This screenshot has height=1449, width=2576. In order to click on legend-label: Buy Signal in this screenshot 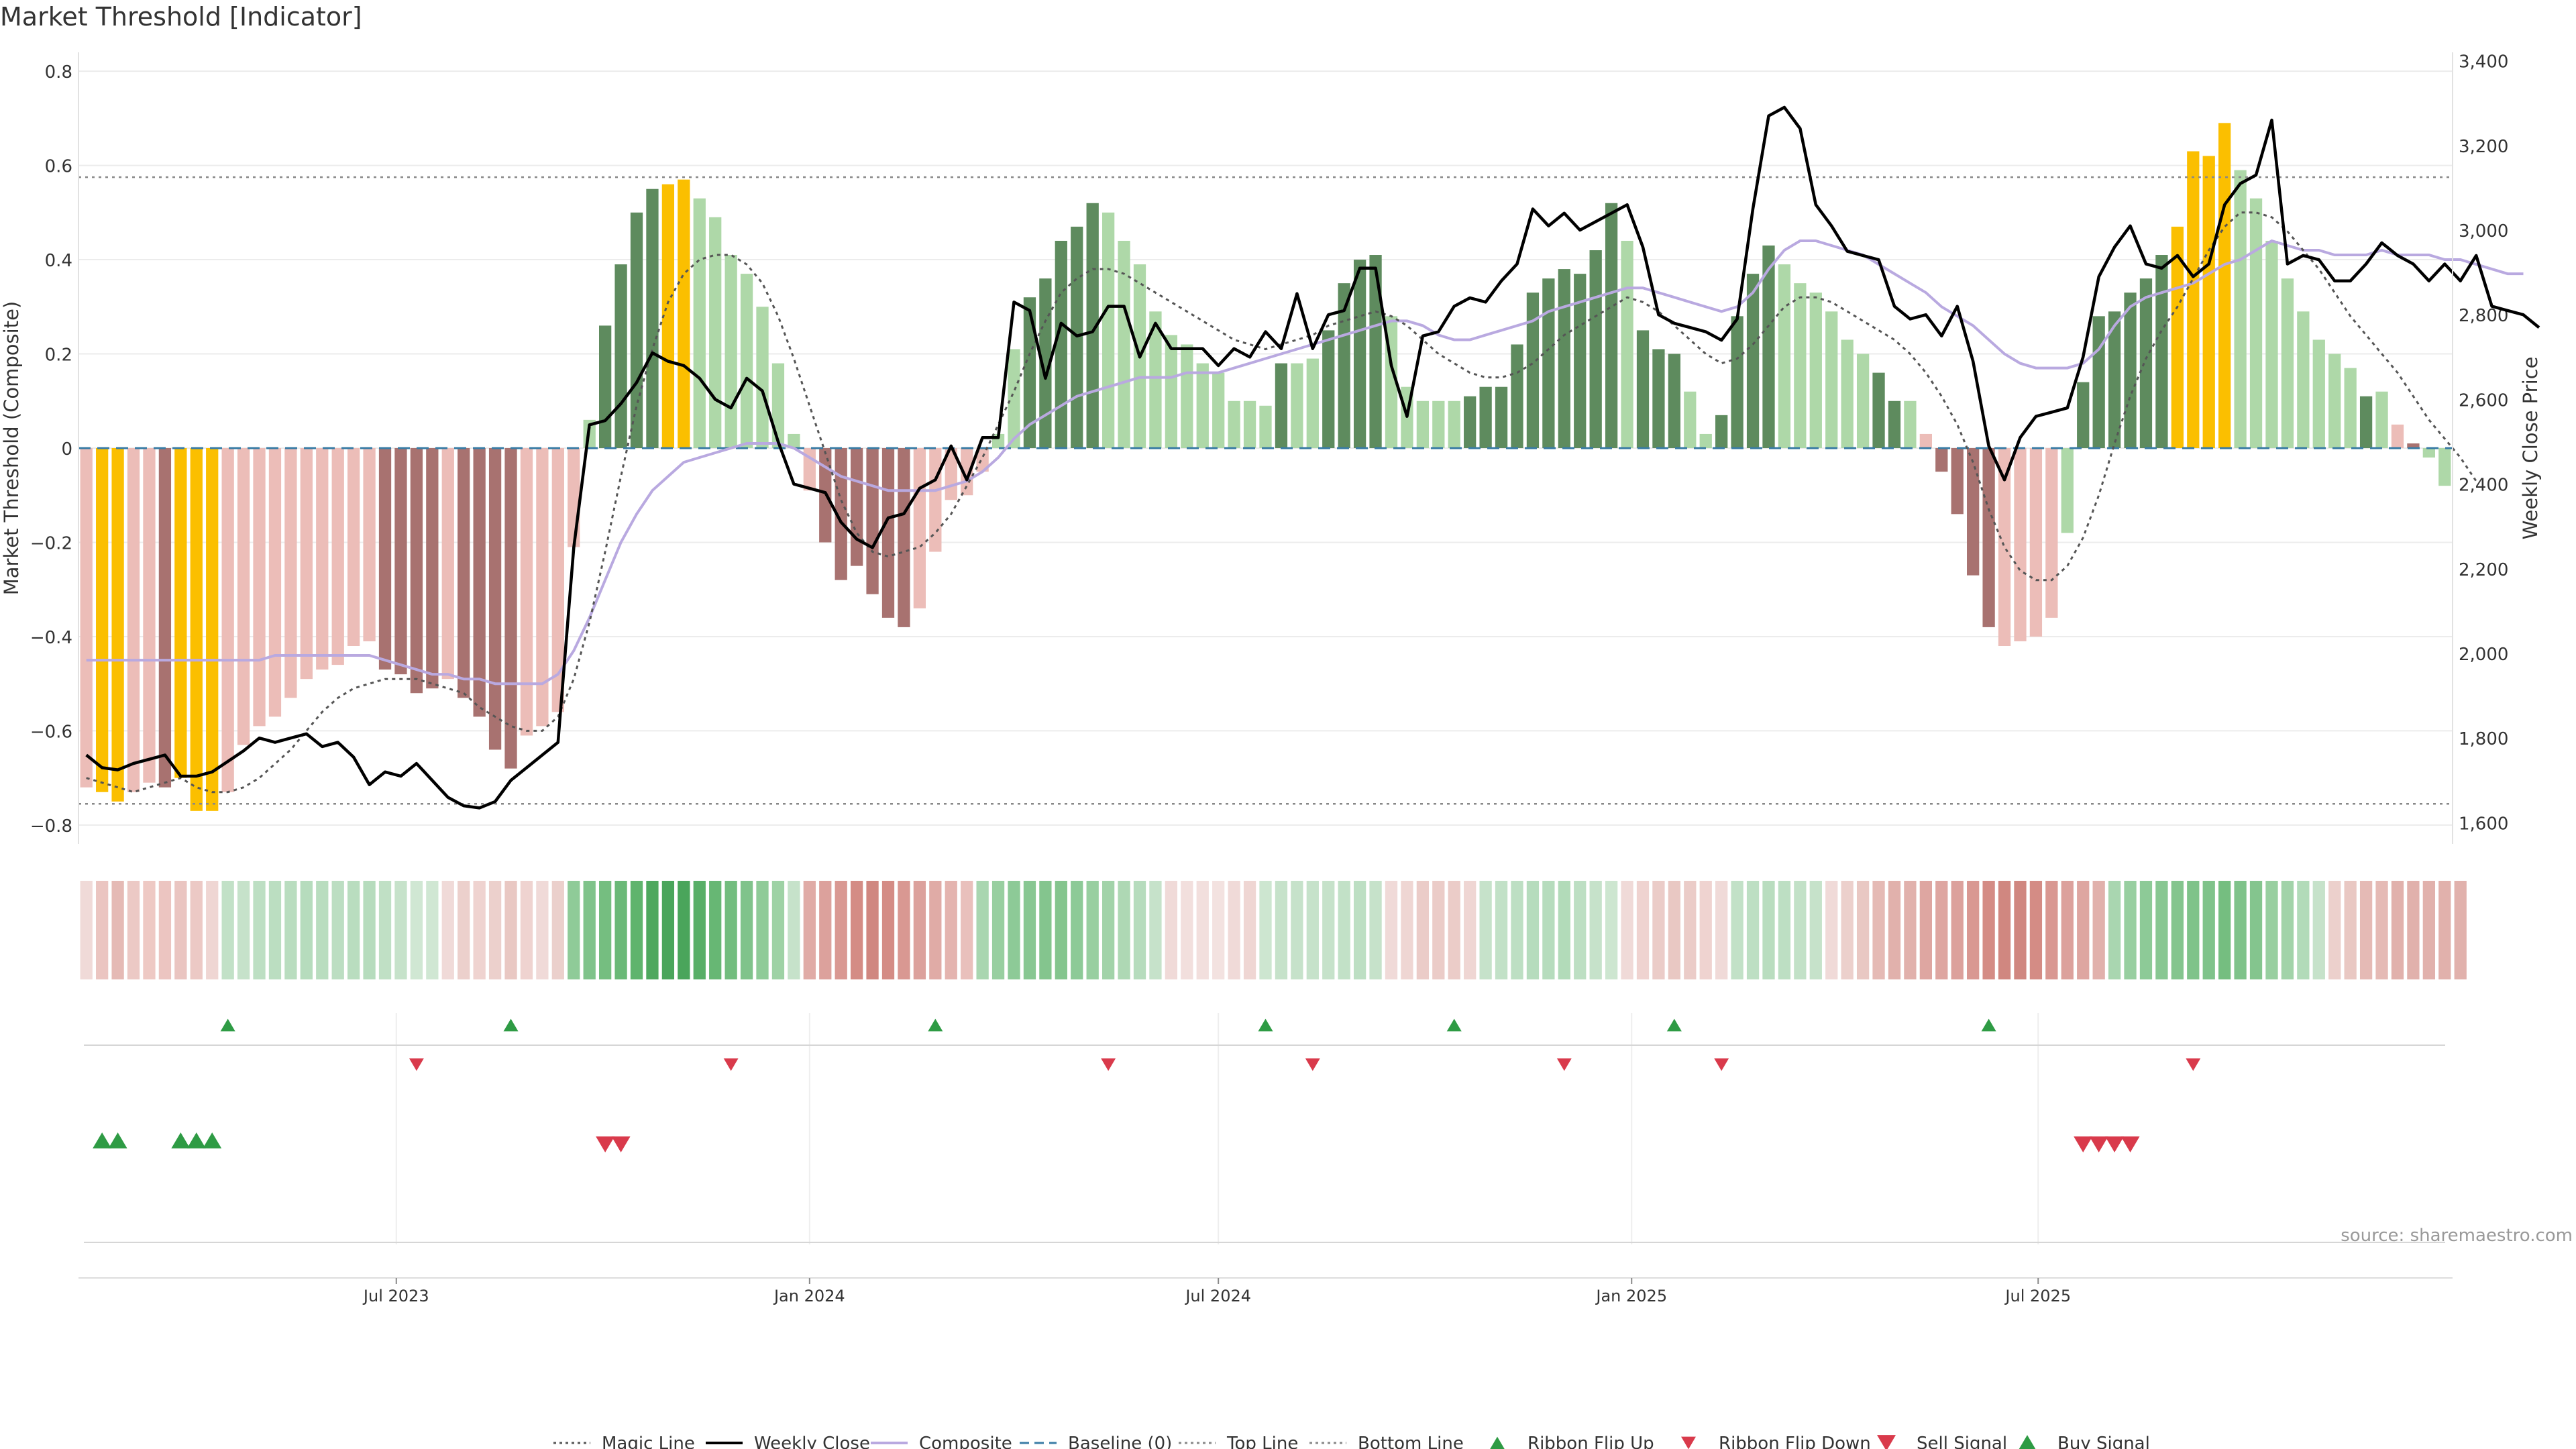, I will do `click(2103, 1441)`.